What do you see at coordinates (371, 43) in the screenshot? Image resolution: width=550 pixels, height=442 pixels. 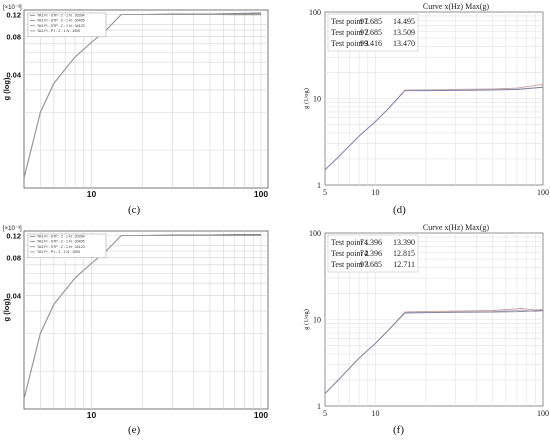 I see `legend-x-value: 99.416` at bounding box center [371, 43].